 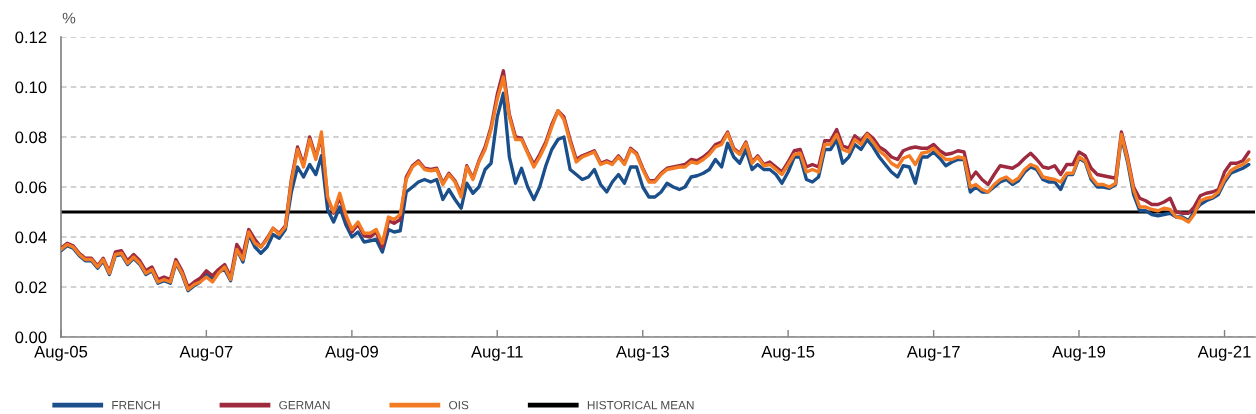 What do you see at coordinates (31, 237) in the screenshot?
I see `y-tick-label: 0.04` at bounding box center [31, 237].